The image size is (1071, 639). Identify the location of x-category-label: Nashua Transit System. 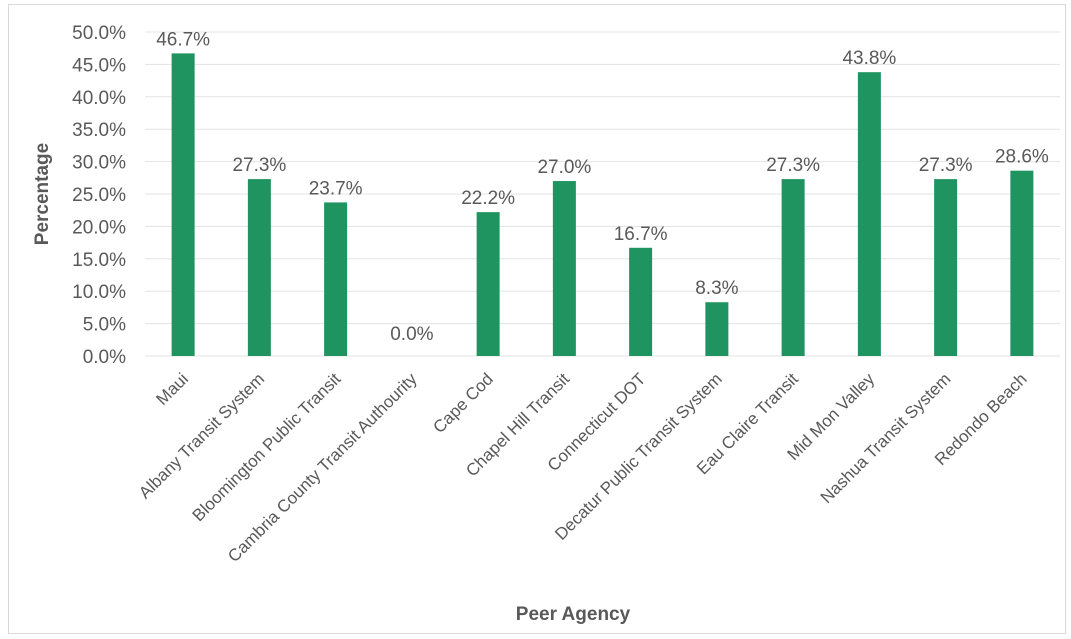
(886, 438).